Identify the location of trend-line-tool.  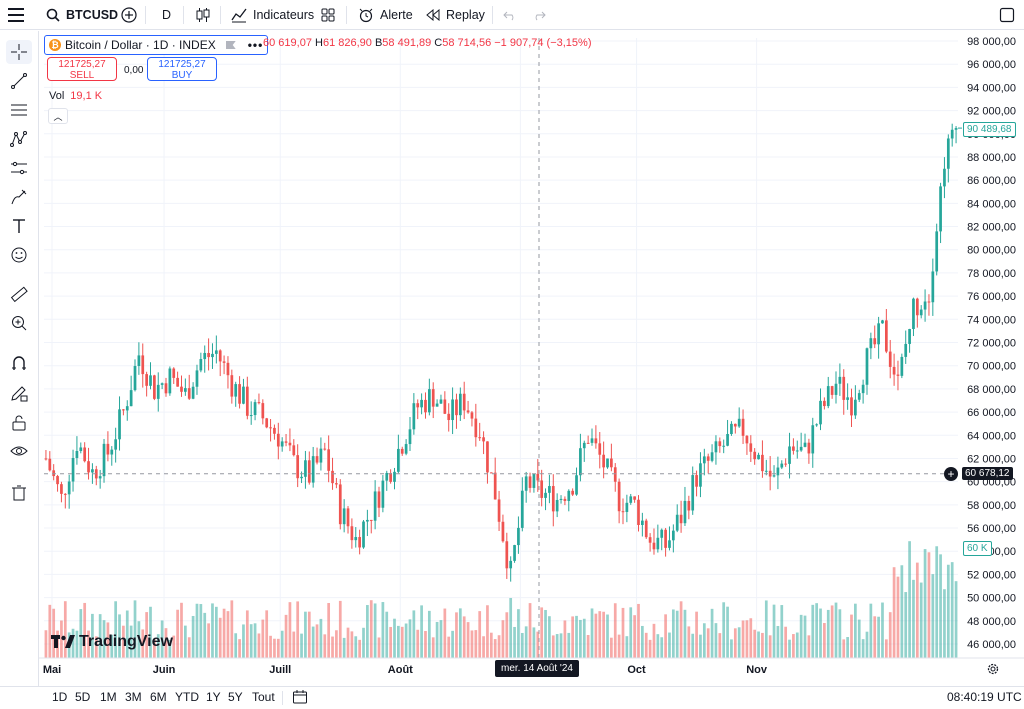
(19, 81).